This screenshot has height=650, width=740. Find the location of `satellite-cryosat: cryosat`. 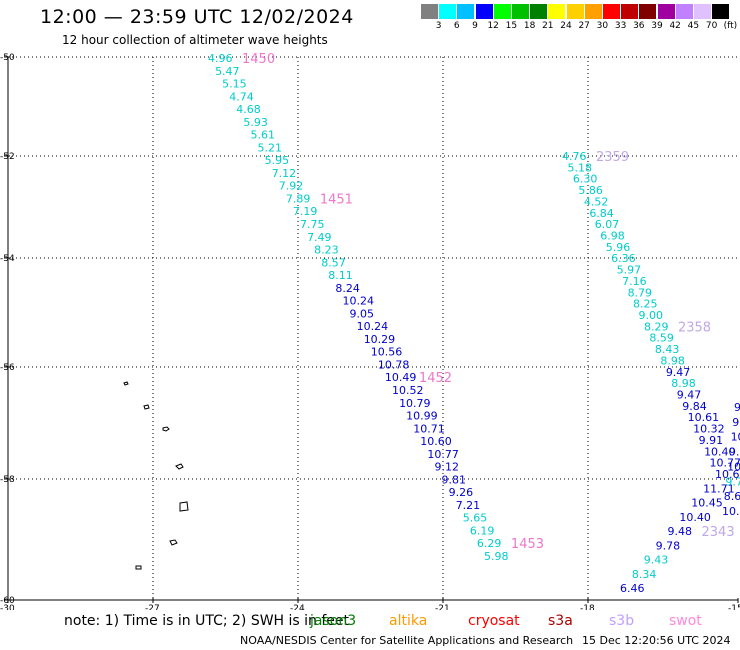

satellite-cryosat: cryosat is located at coordinates (494, 621).